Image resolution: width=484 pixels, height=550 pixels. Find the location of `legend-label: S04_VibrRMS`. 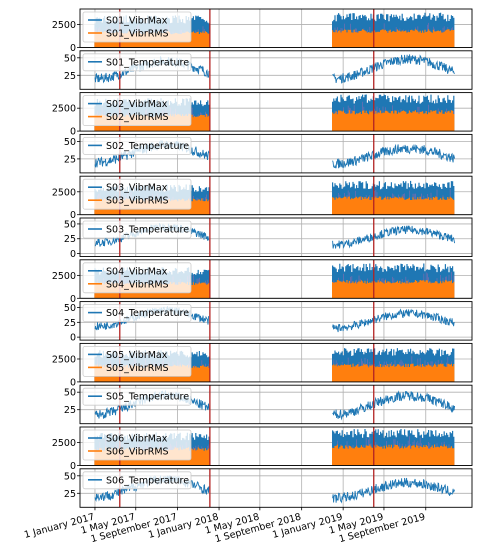

legend-label: S04_VibrRMS is located at coordinates (137, 284).